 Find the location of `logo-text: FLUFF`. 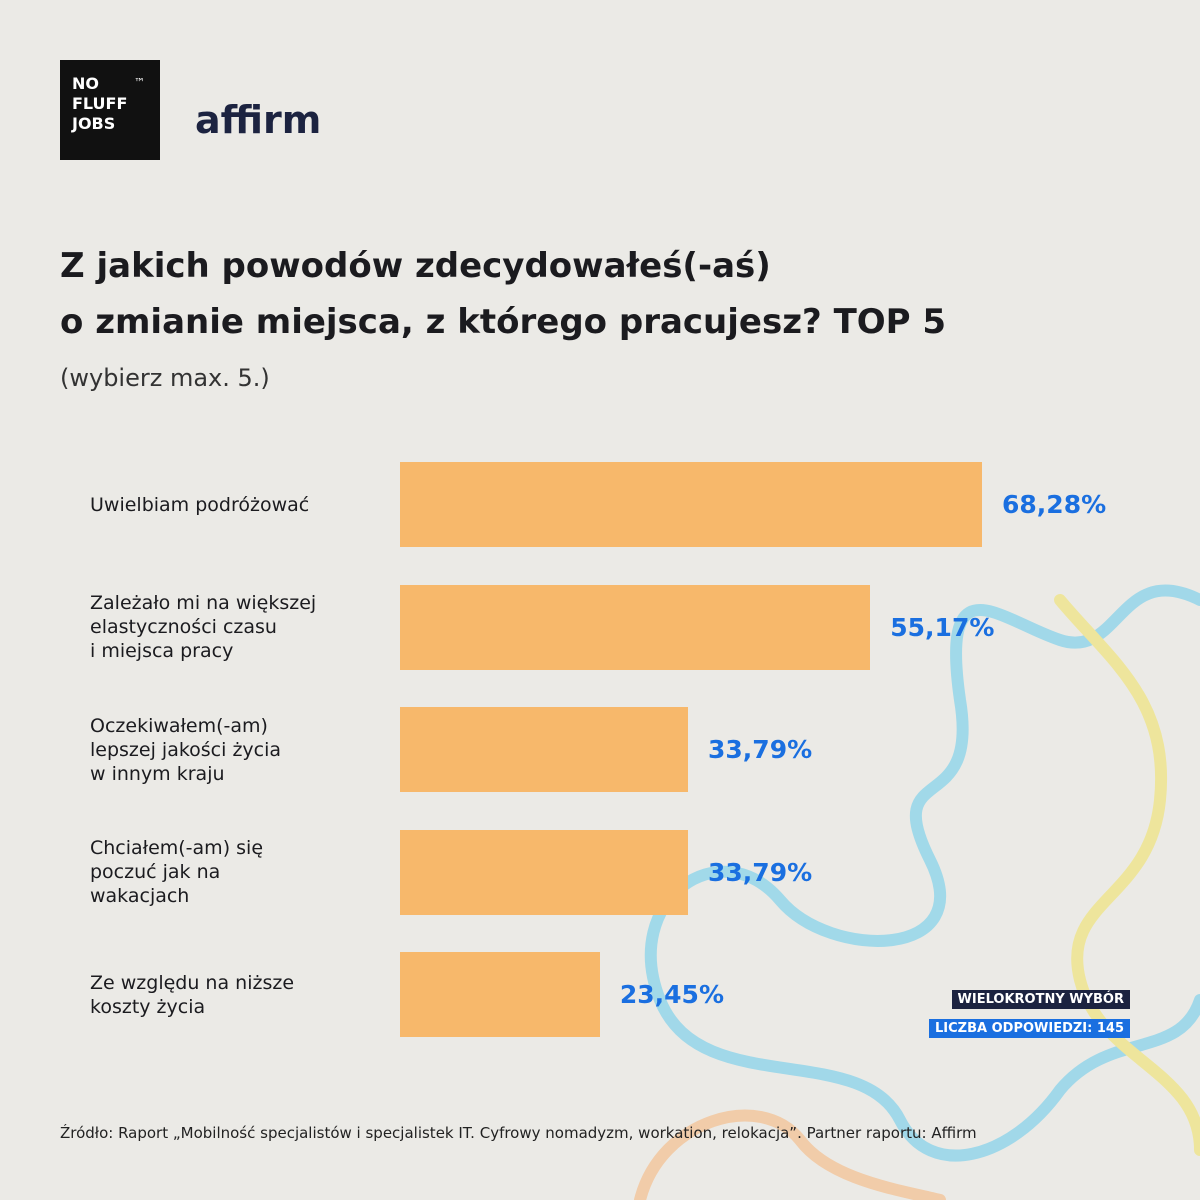

logo-text: FLUFF is located at coordinates (100, 103).